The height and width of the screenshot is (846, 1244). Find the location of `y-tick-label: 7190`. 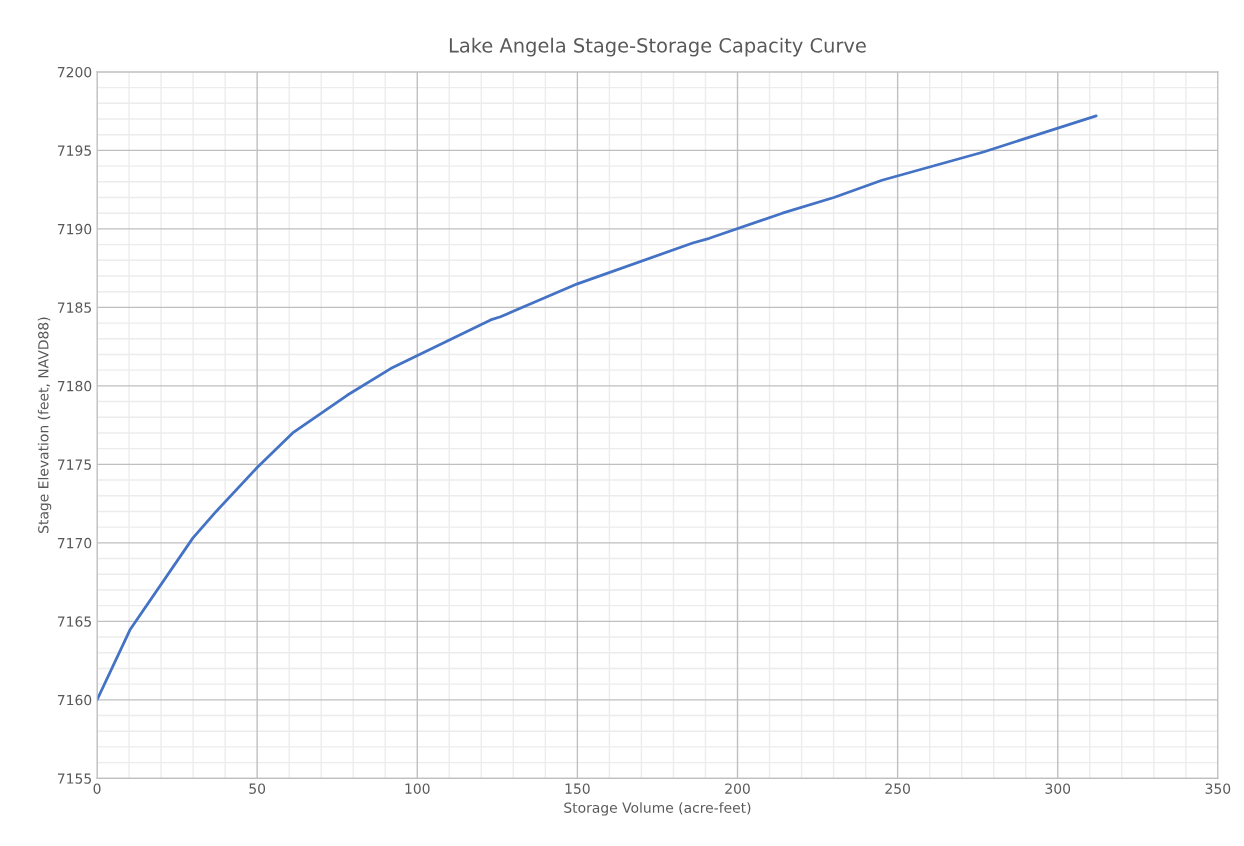

y-tick-label: 7190 is located at coordinates (74, 229).